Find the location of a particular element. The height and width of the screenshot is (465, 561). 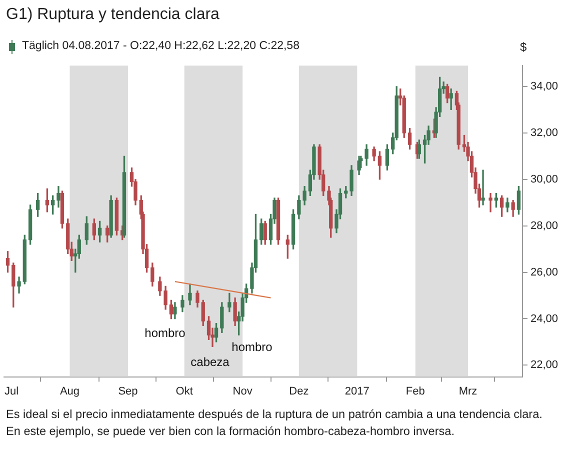

y-tick-label: 32,00 is located at coordinates (544, 132).